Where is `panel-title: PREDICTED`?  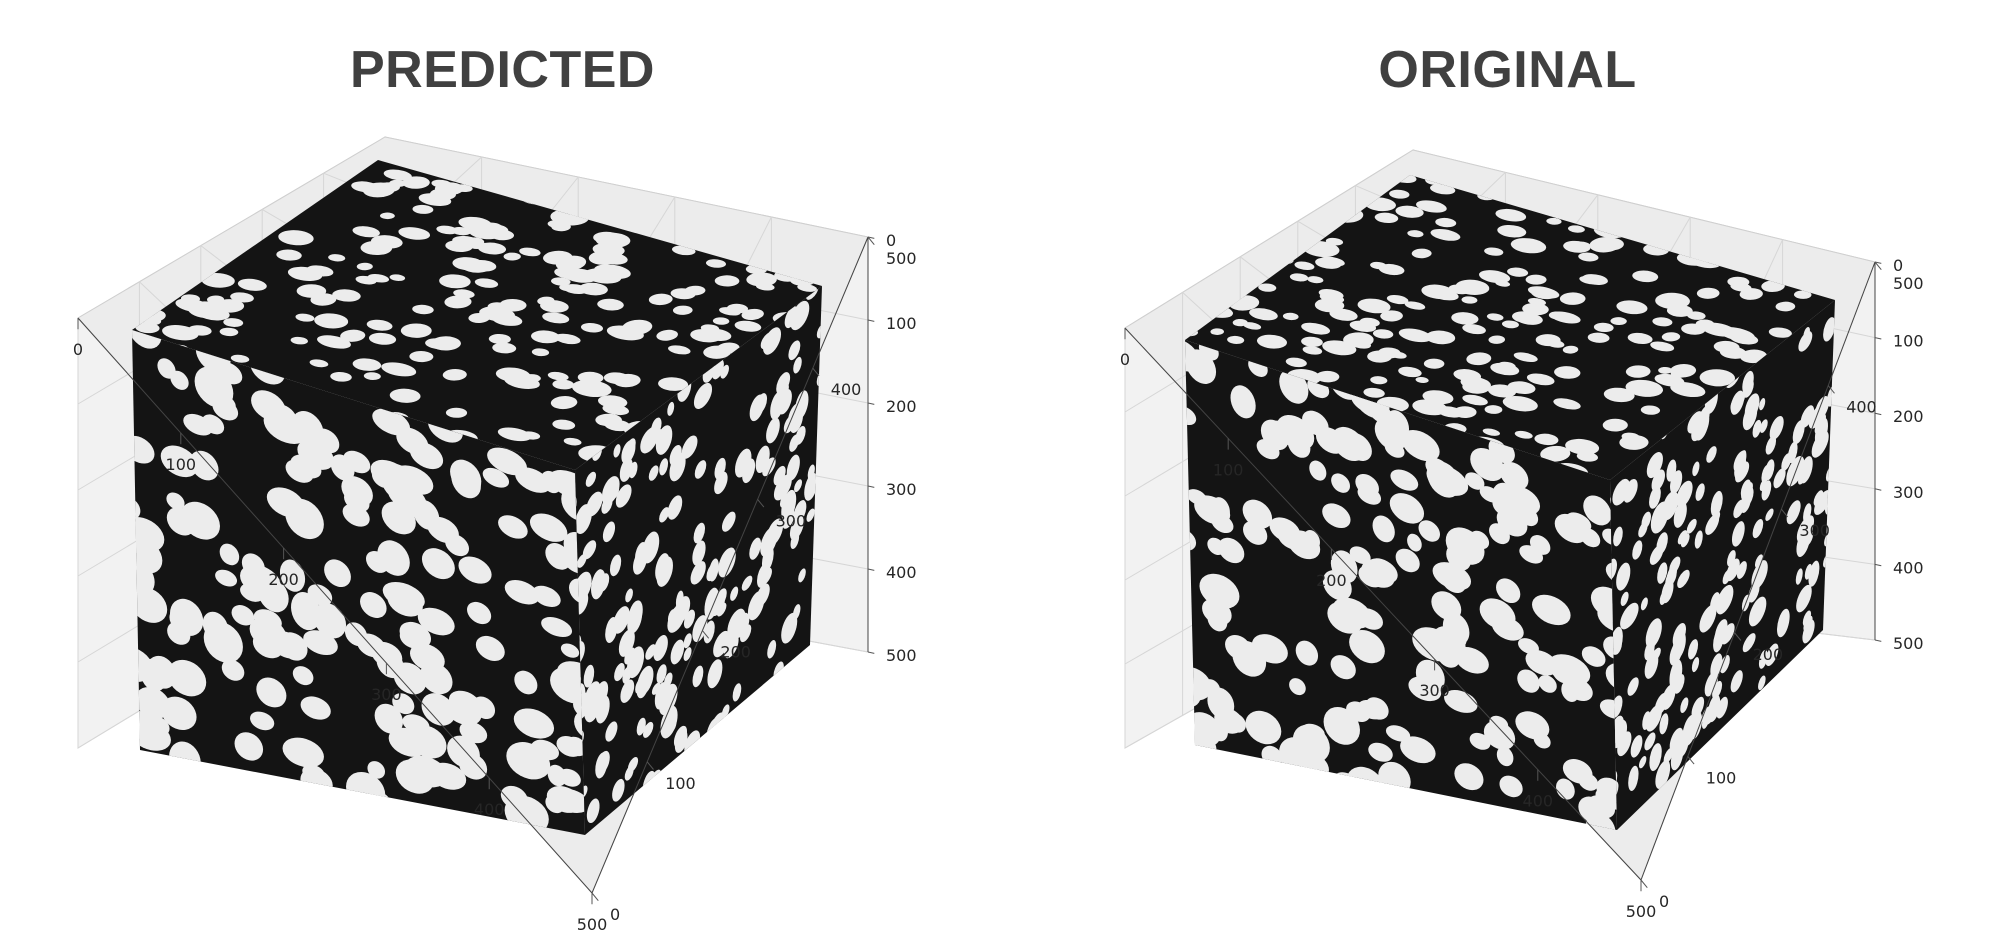
panel-title: PREDICTED is located at coordinates (502, 70).